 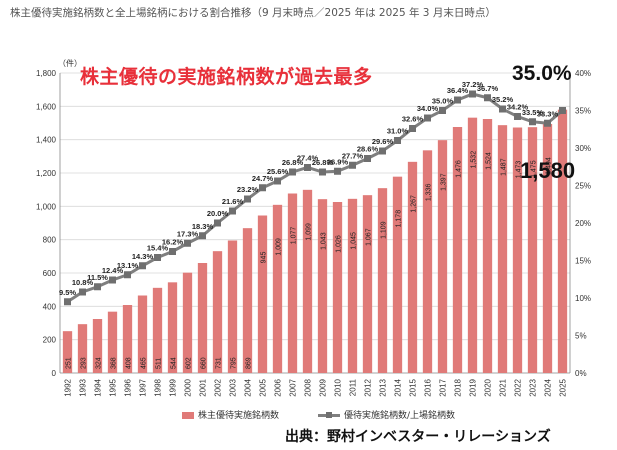 What do you see at coordinates (69, 363) in the screenshot?
I see `bar-value-label: 251` at bounding box center [69, 363].